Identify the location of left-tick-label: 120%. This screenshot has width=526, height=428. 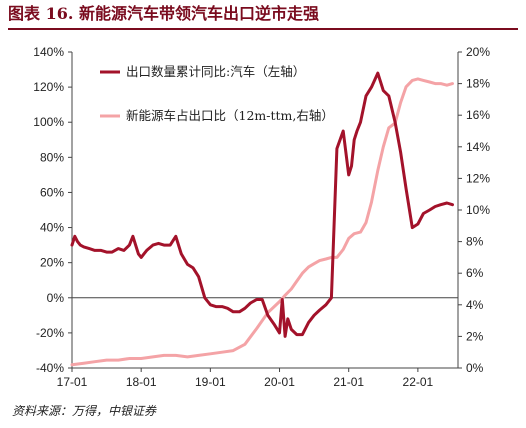
(48, 87).